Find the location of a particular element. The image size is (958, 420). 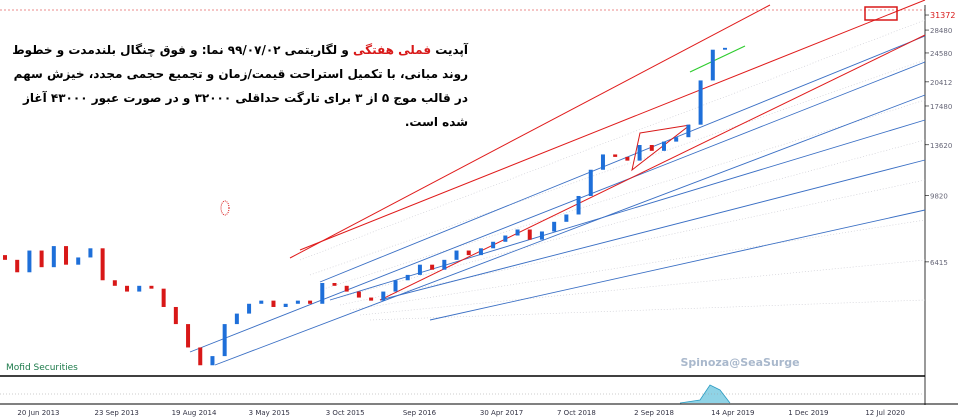

x-tick-label: 7 Oct 2018 is located at coordinates (576, 413).